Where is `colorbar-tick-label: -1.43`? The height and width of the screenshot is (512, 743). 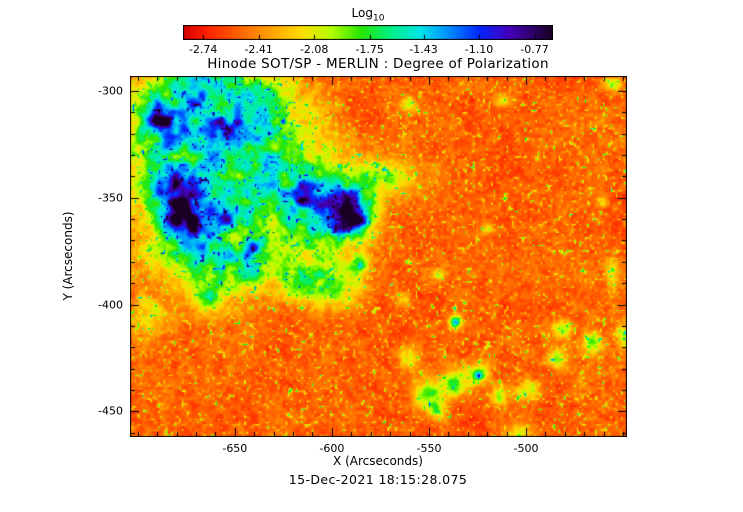
colorbar-tick-label: -1.43 is located at coordinates (423, 49).